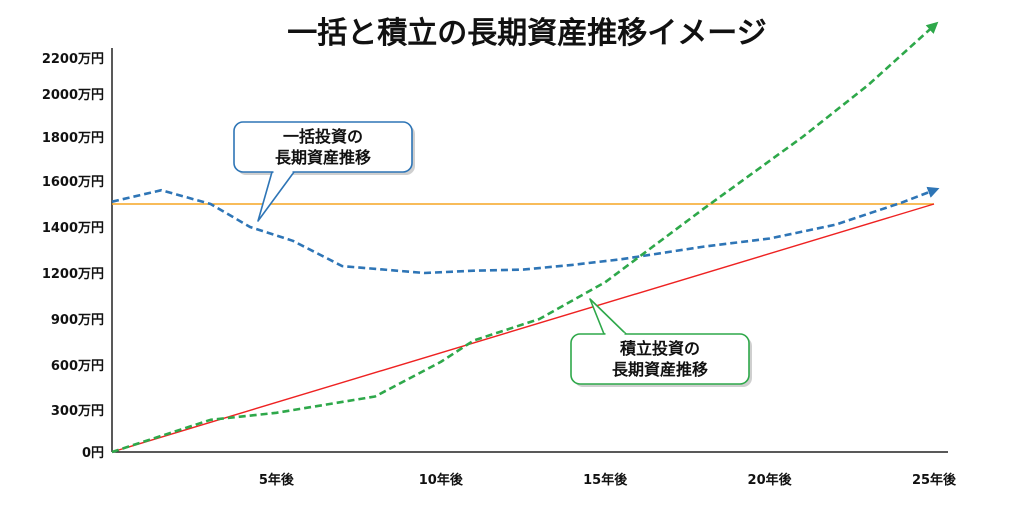 The image size is (1024, 522). Describe the element at coordinates (73, 228) in the screenshot. I see `y-tick-label: 1400万円` at that location.